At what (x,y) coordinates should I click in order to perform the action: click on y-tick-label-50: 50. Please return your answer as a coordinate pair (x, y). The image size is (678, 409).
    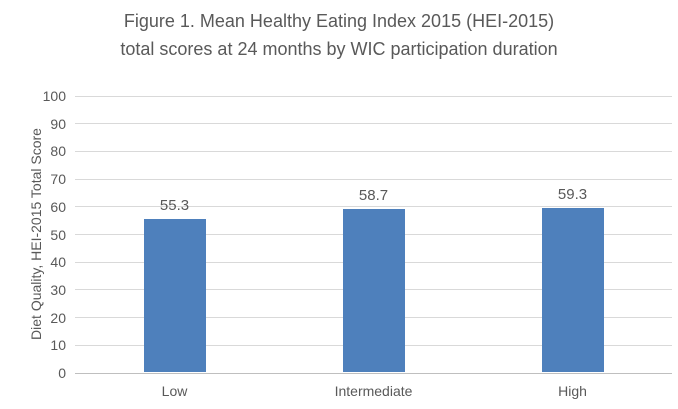
    Looking at the image, I should click on (58, 234).